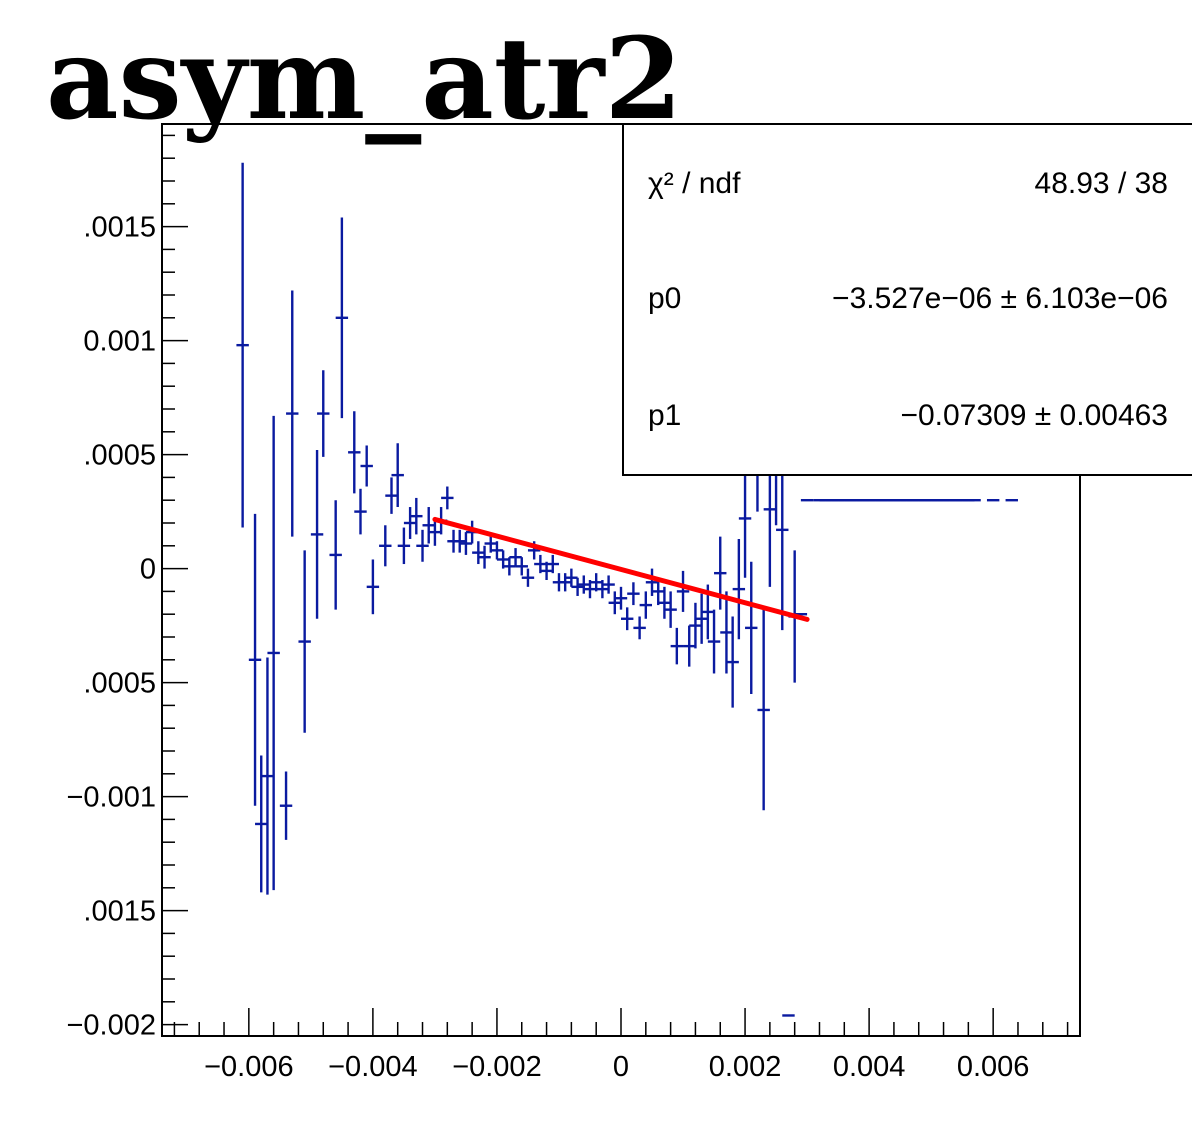 The image size is (1192, 1121). Describe the element at coordinates (664, 298) in the screenshot. I see `stats-label-p0: p0` at that location.